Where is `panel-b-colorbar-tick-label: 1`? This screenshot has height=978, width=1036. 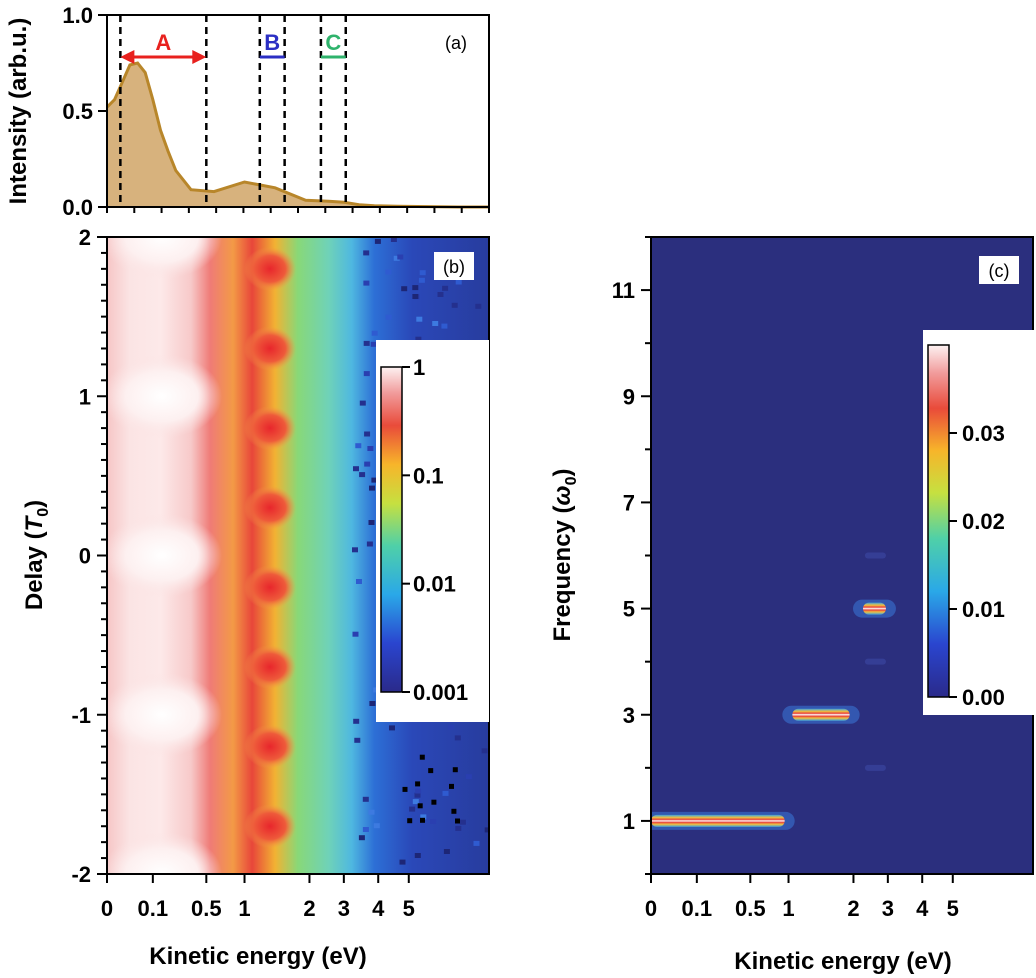
panel-b-colorbar-tick-label: 1 is located at coordinates (419, 367).